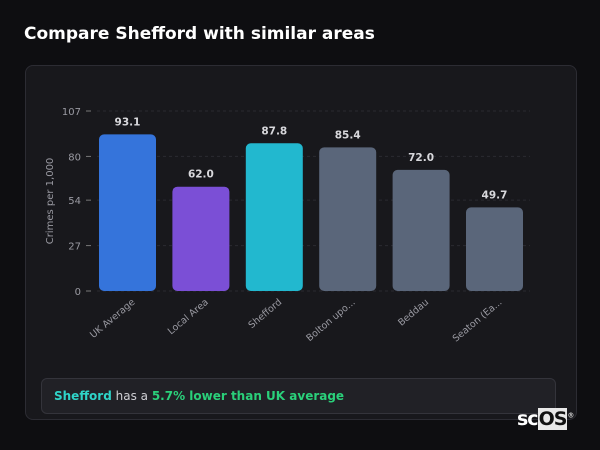 The height and width of the screenshot is (450, 600). I want to click on page-title: Compare Shefford with similar areas, so click(199, 34).